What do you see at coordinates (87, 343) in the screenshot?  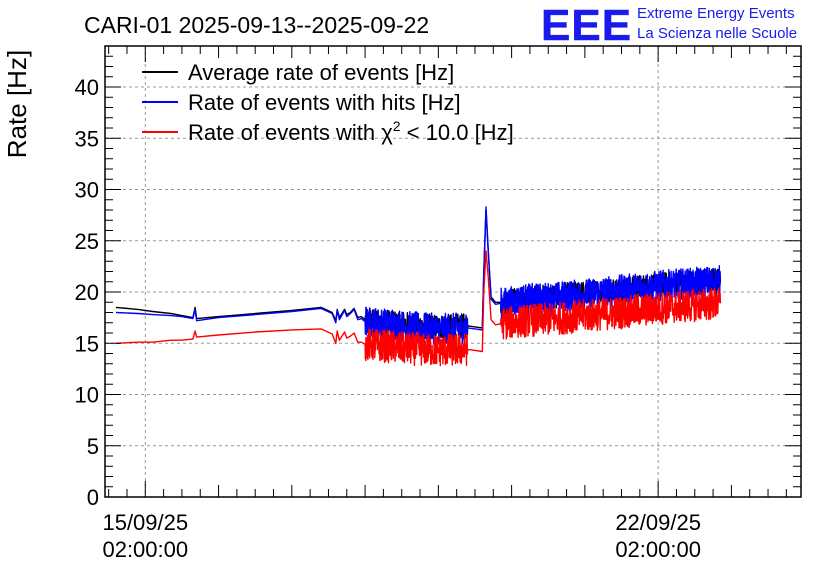 I see `y-tick-label: 15` at bounding box center [87, 343].